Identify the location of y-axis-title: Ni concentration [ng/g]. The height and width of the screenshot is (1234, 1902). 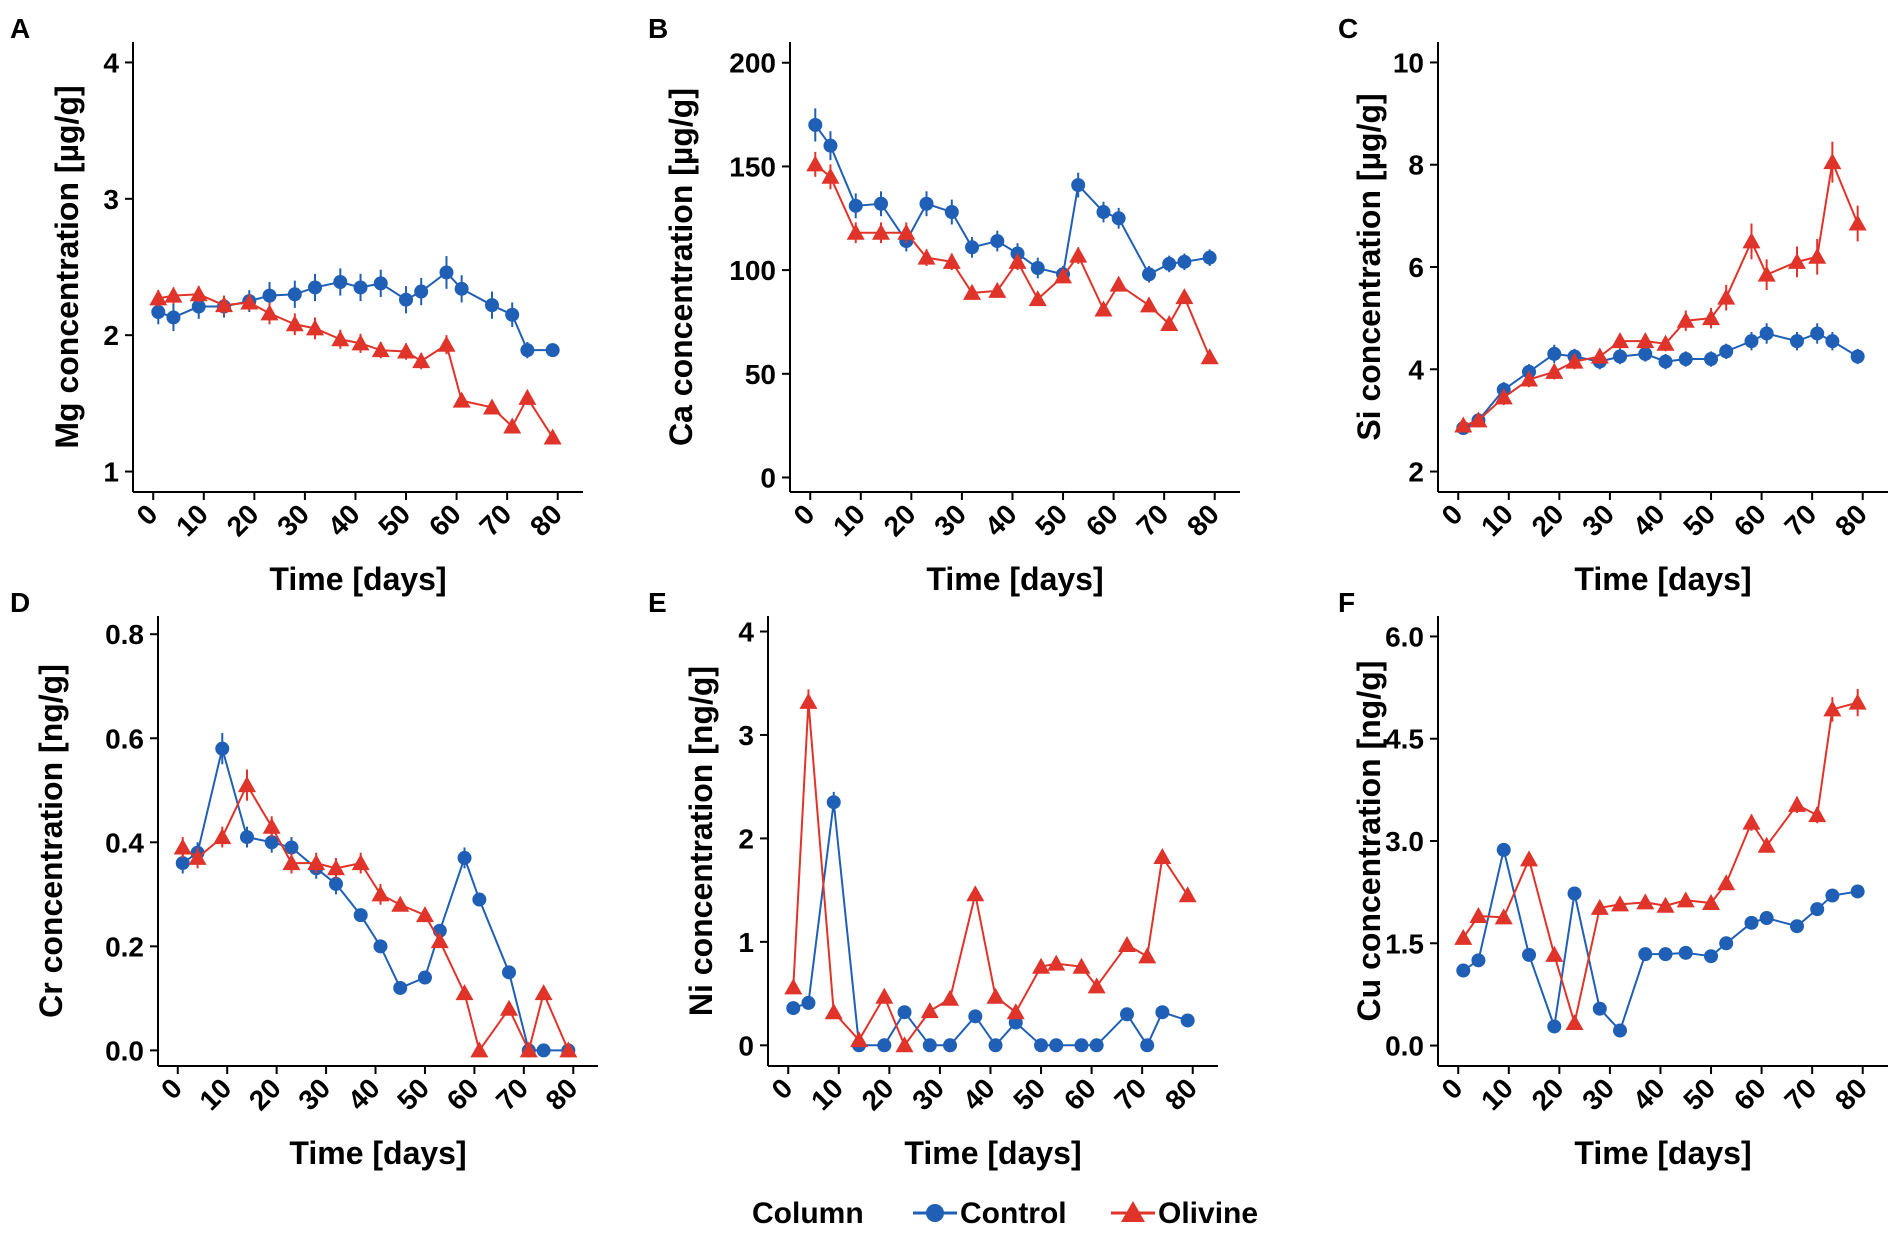
(701, 841).